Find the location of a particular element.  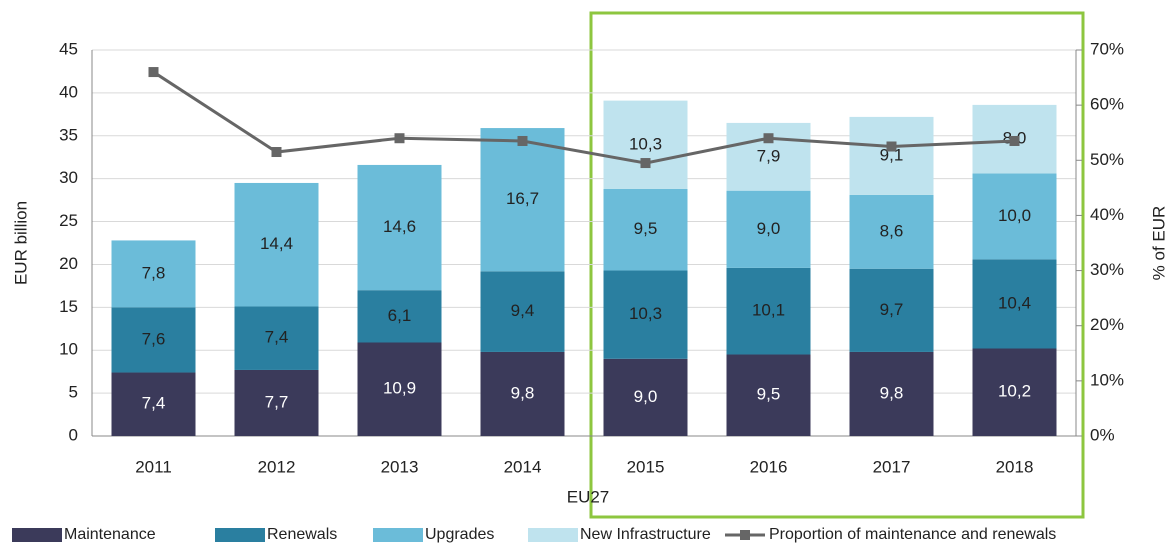

y2-tick-label: 60% is located at coordinates (1107, 104).